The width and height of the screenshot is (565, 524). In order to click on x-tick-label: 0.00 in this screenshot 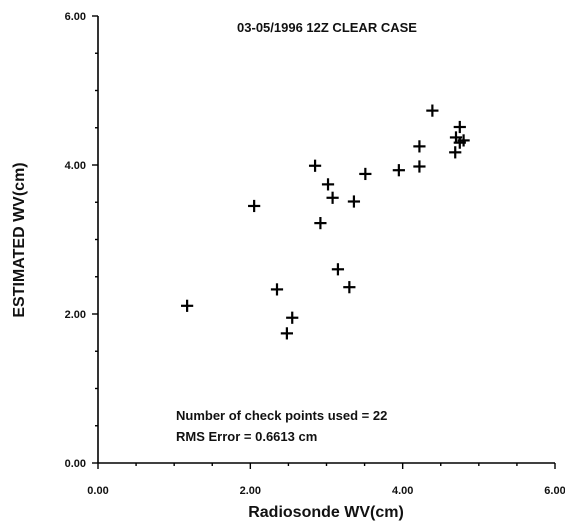, I will do `click(97, 491)`.